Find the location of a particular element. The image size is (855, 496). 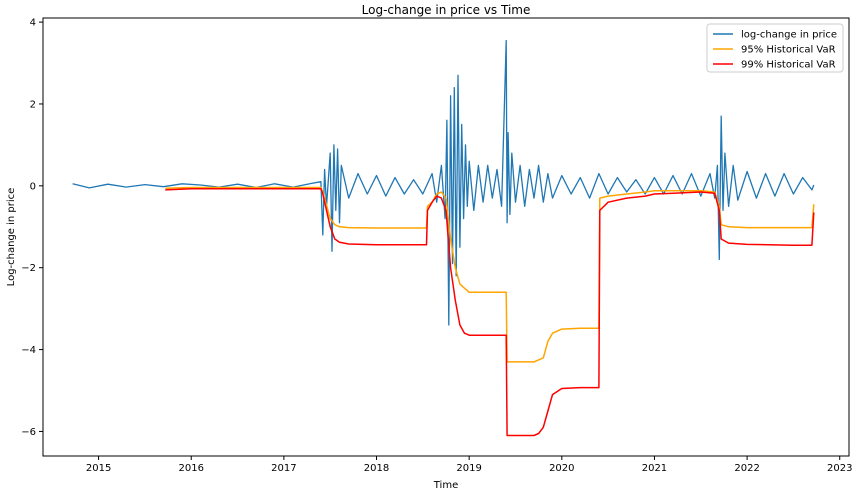

y-tick-label: 4 is located at coordinates (33, 23).